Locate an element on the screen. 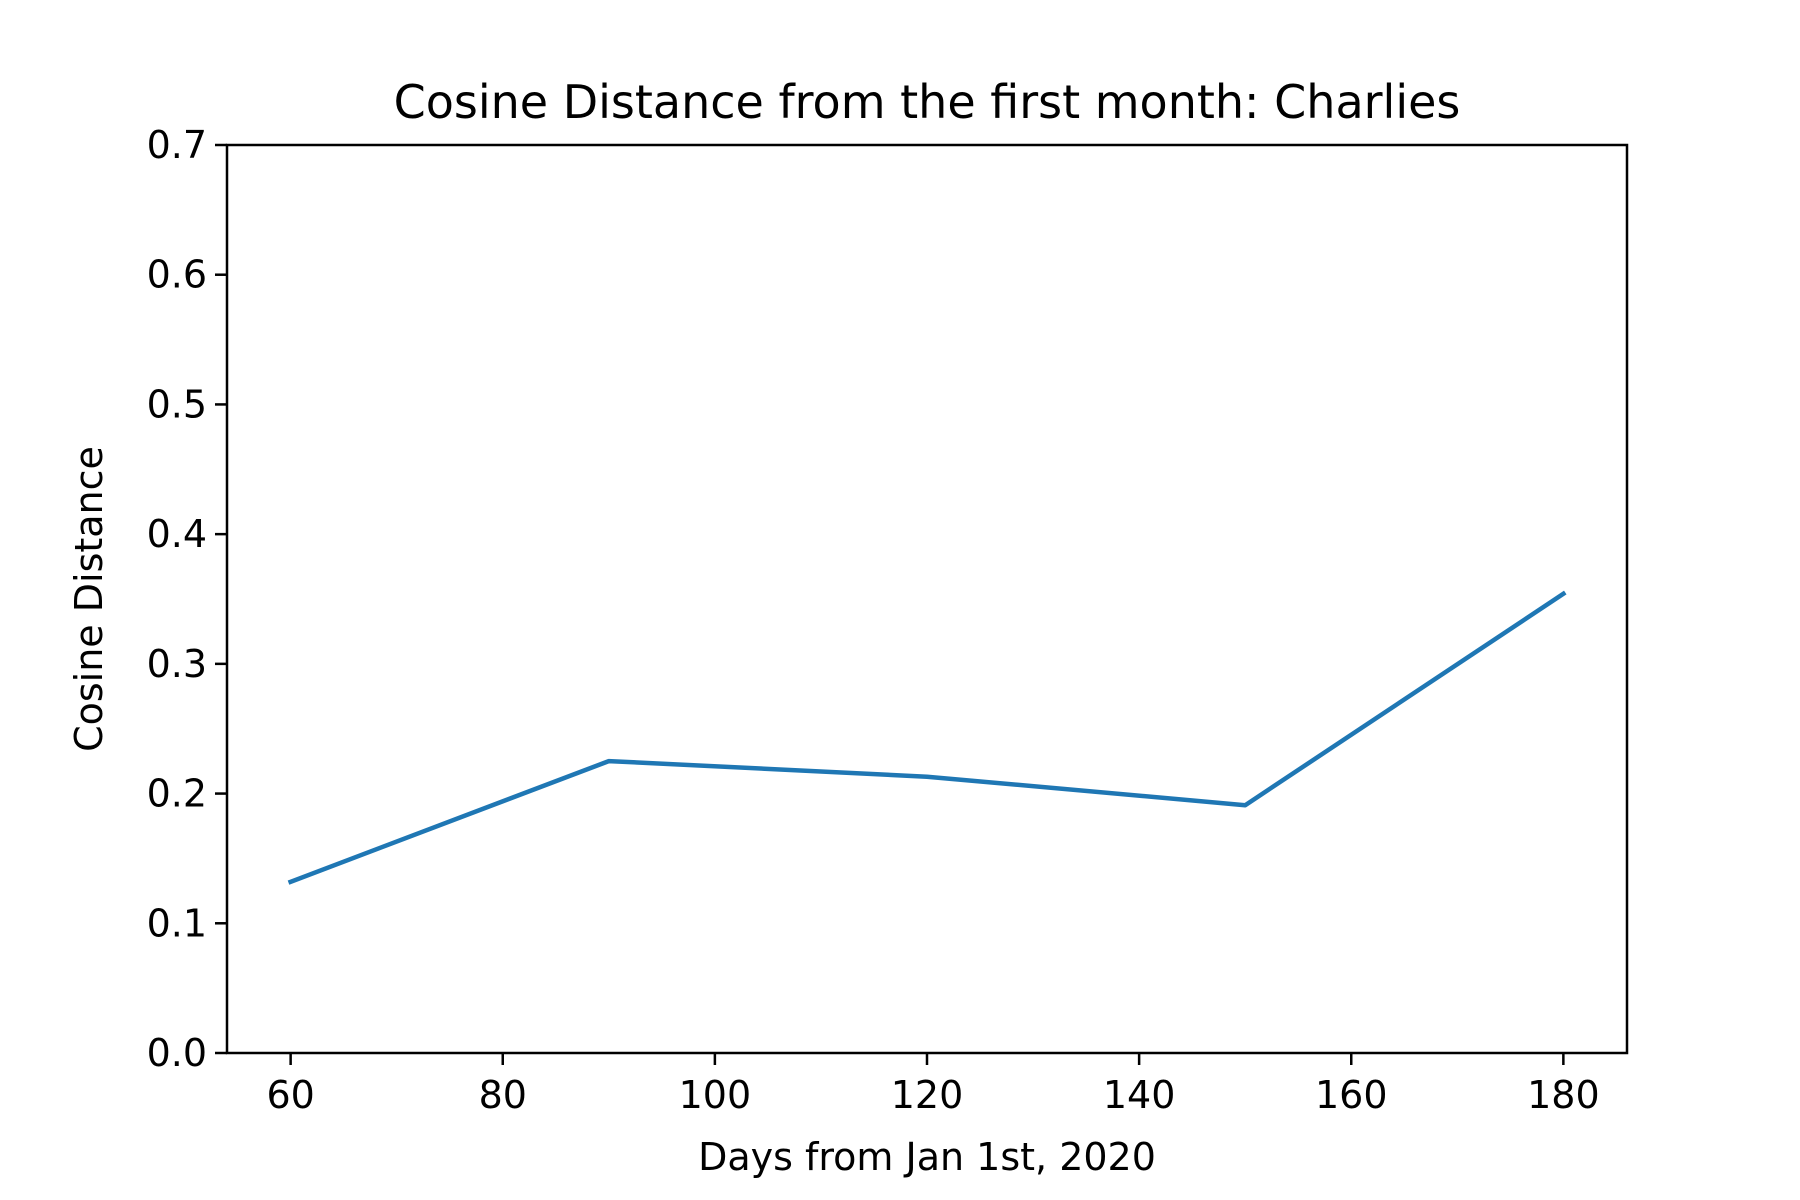  x-tick-label: 160 is located at coordinates (1351, 1095).